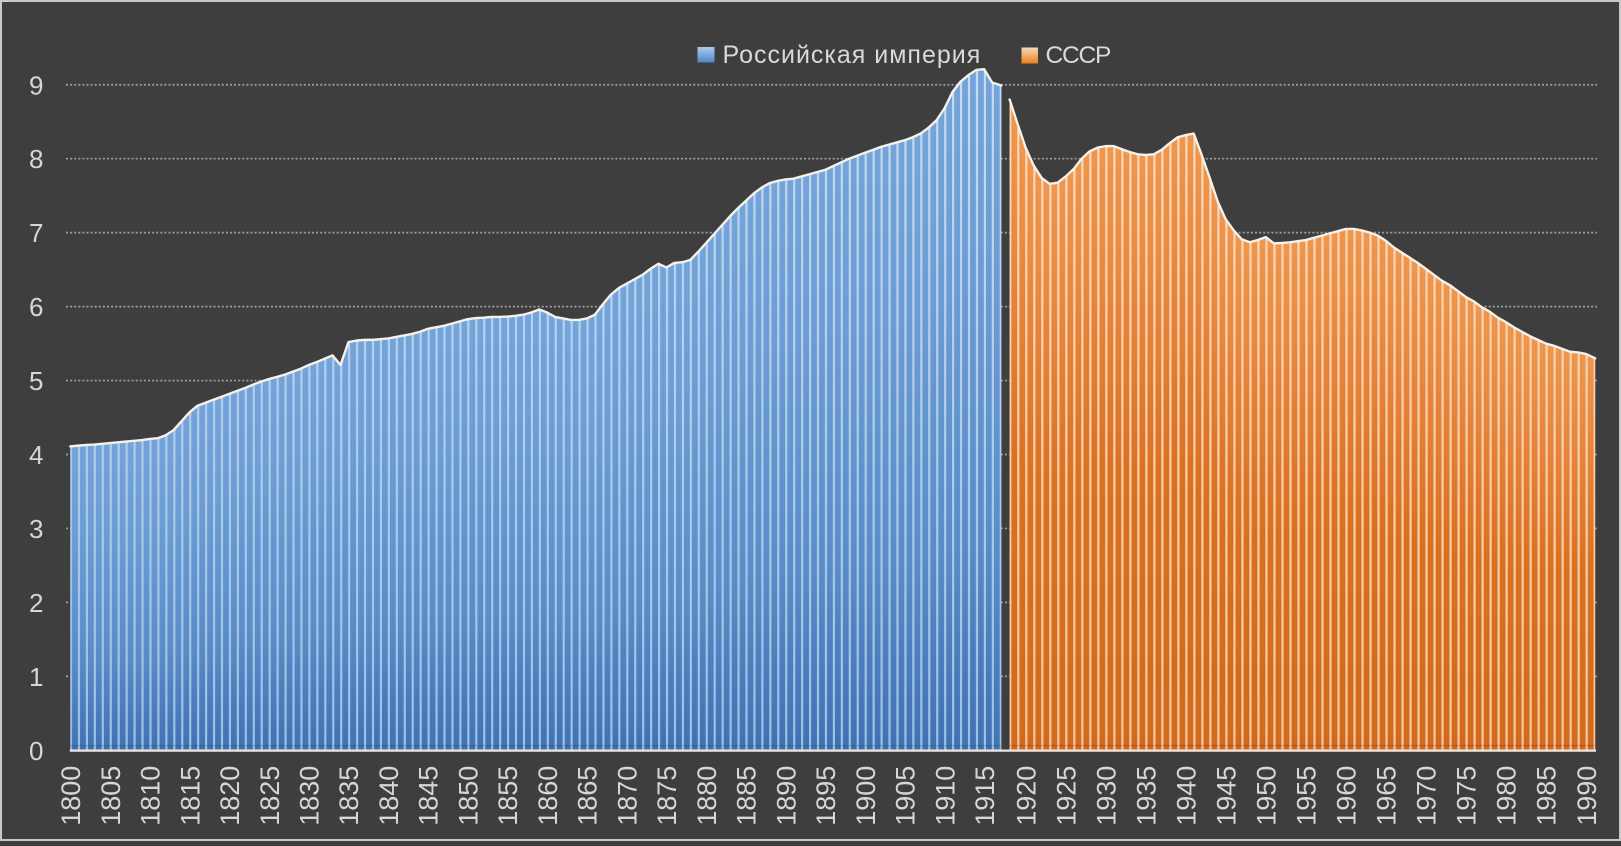  I want to click on svg-text: 1855, so click(508, 796).